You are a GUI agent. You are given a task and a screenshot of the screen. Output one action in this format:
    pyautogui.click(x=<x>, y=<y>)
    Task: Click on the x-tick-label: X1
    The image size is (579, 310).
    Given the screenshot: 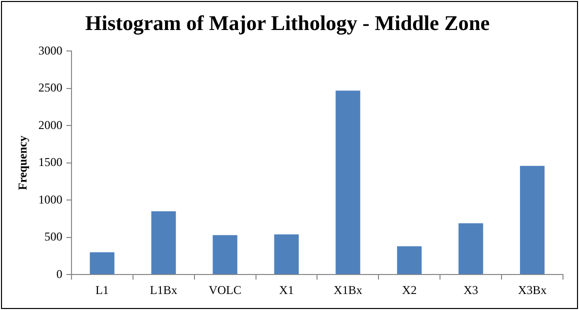 What is the action you would take?
    pyautogui.click(x=286, y=289)
    